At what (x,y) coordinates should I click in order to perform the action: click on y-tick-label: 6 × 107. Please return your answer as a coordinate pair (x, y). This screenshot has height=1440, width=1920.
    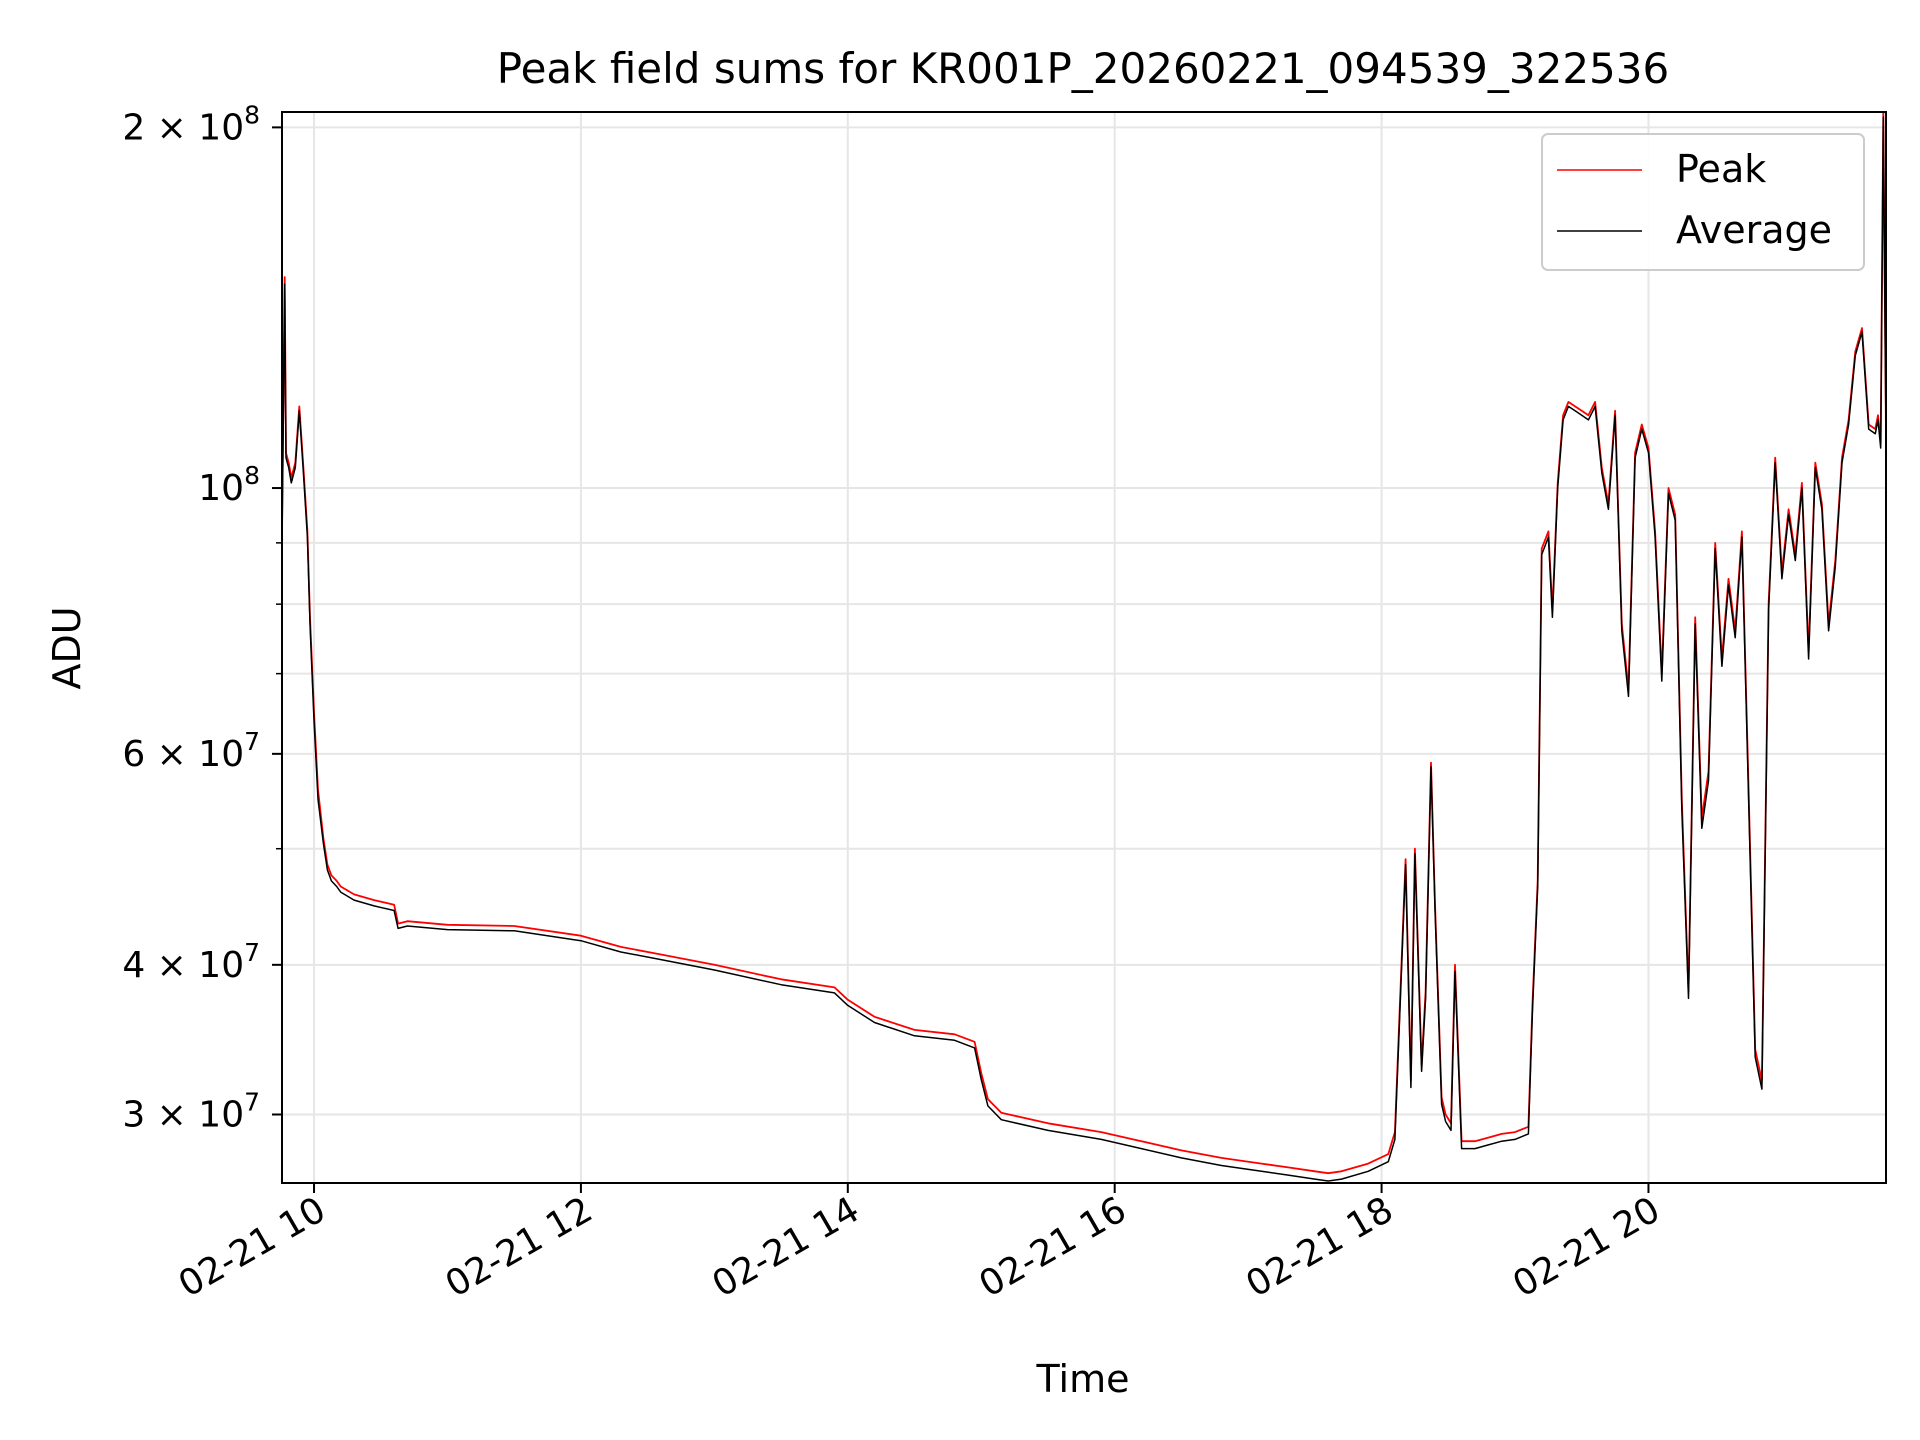
    Looking at the image, I should click on (191, 751).